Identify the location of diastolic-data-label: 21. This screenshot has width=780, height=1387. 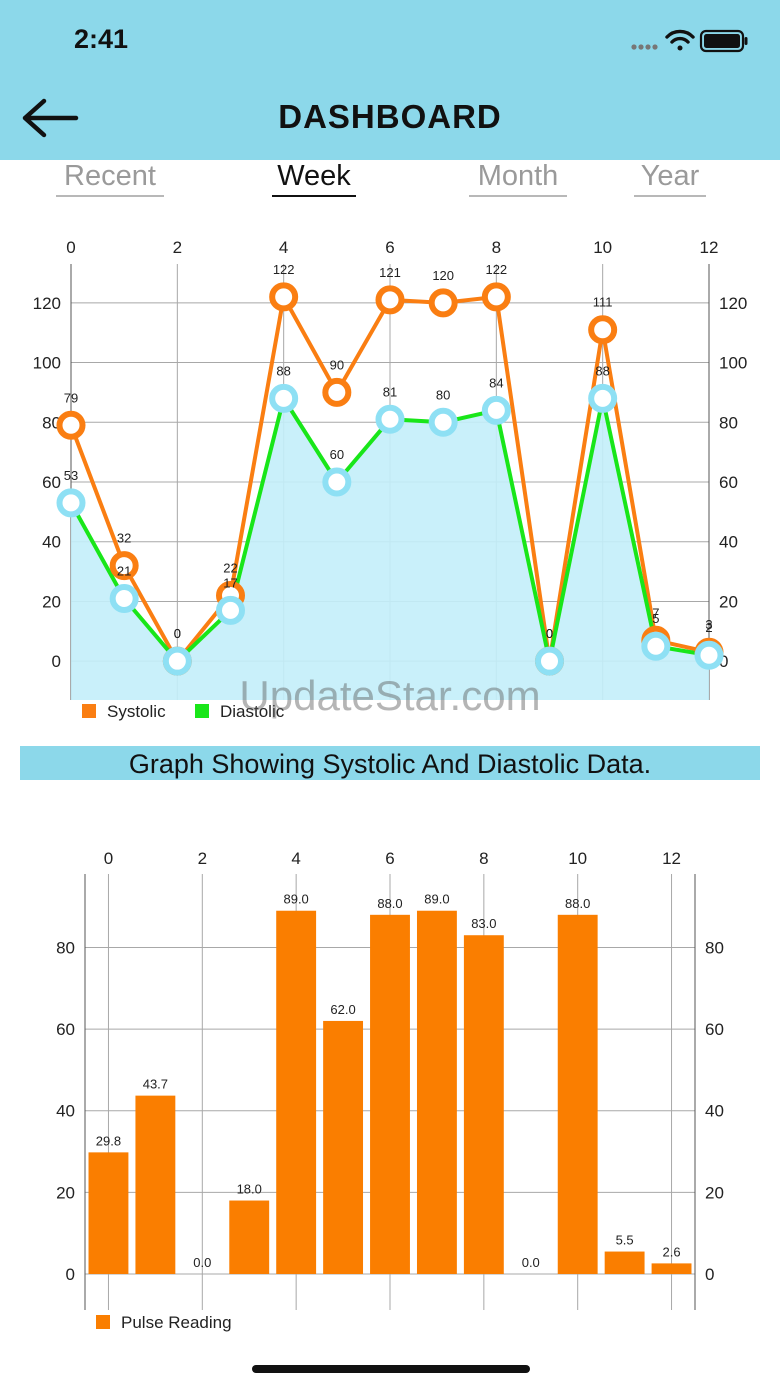
(124, 570).